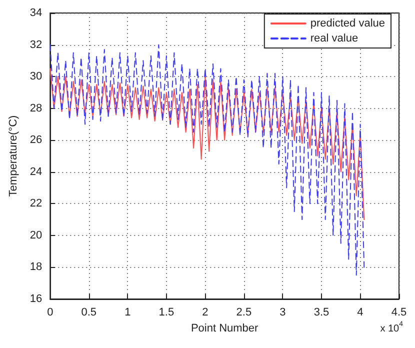 The width and height of the screenshot is (415, 348). Describe the element at coordinates (334, 38) in the screenshot. I see `legend-label: real value` at that location.